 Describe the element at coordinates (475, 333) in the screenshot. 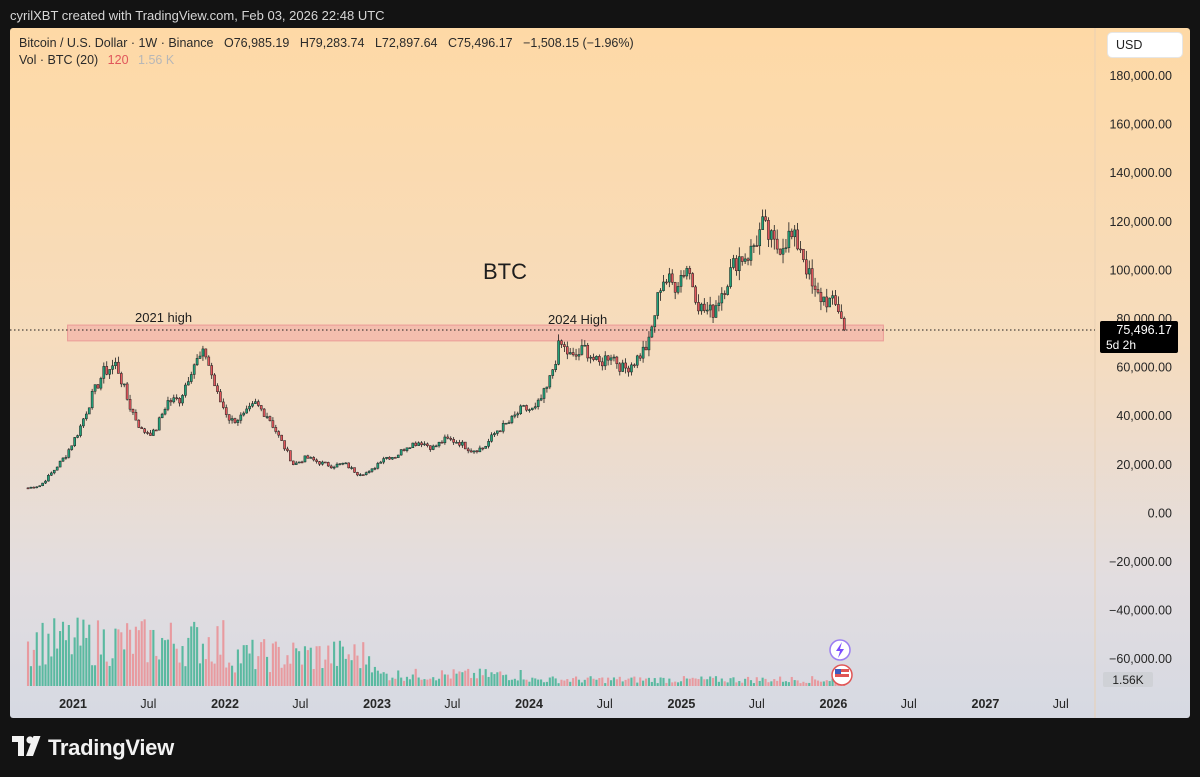

I see `support-zone` at that location.